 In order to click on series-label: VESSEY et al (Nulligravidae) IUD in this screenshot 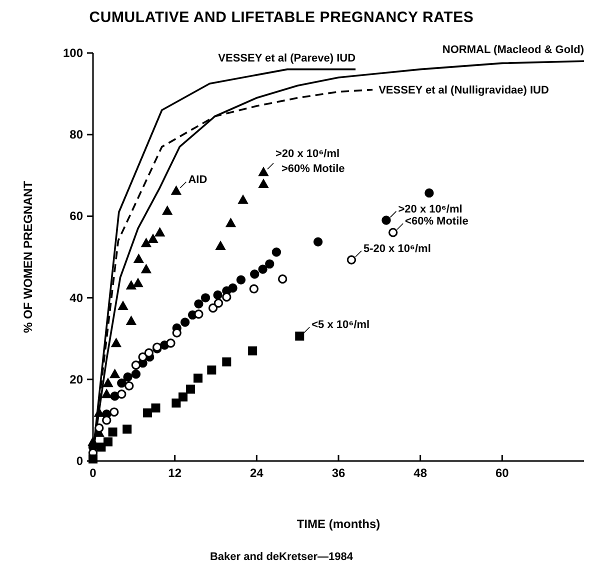, I will do `click(464, 90)`.